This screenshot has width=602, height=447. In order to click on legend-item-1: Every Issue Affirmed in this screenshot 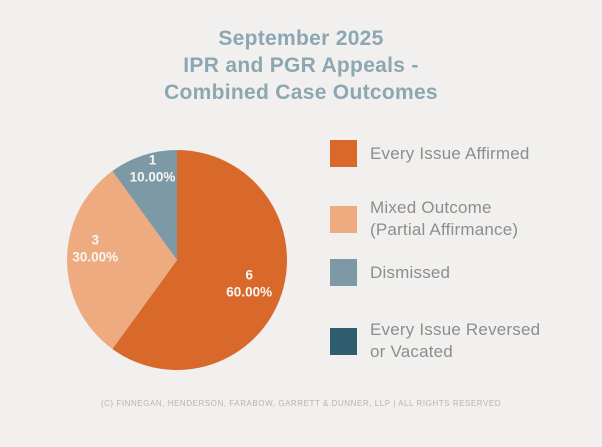, I will do `click(430, 153)`.